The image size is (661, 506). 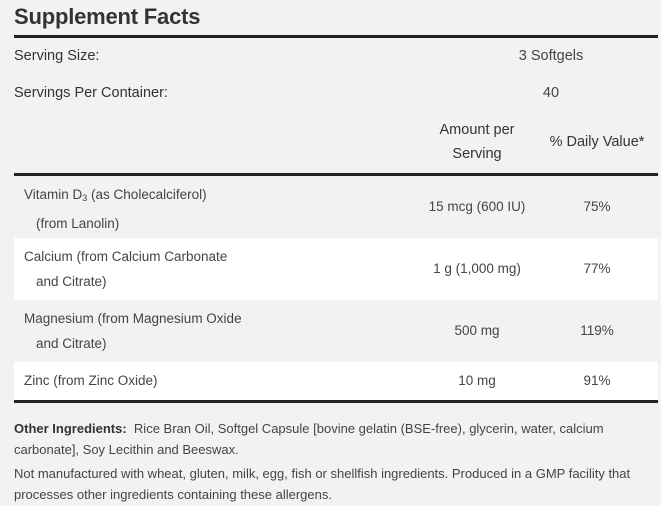 I want to click on amount-column-header: Amount per Serving, so click(x=477, y=142).